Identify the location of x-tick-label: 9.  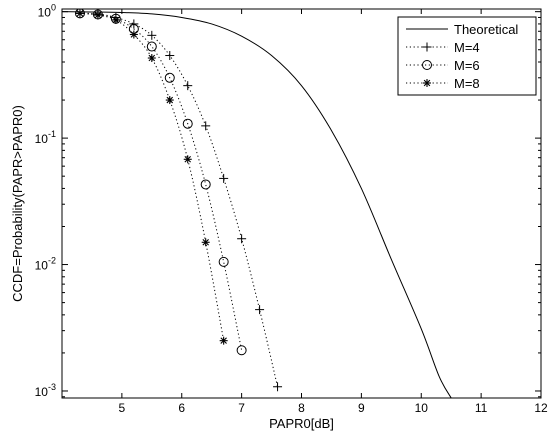
(361, 408).